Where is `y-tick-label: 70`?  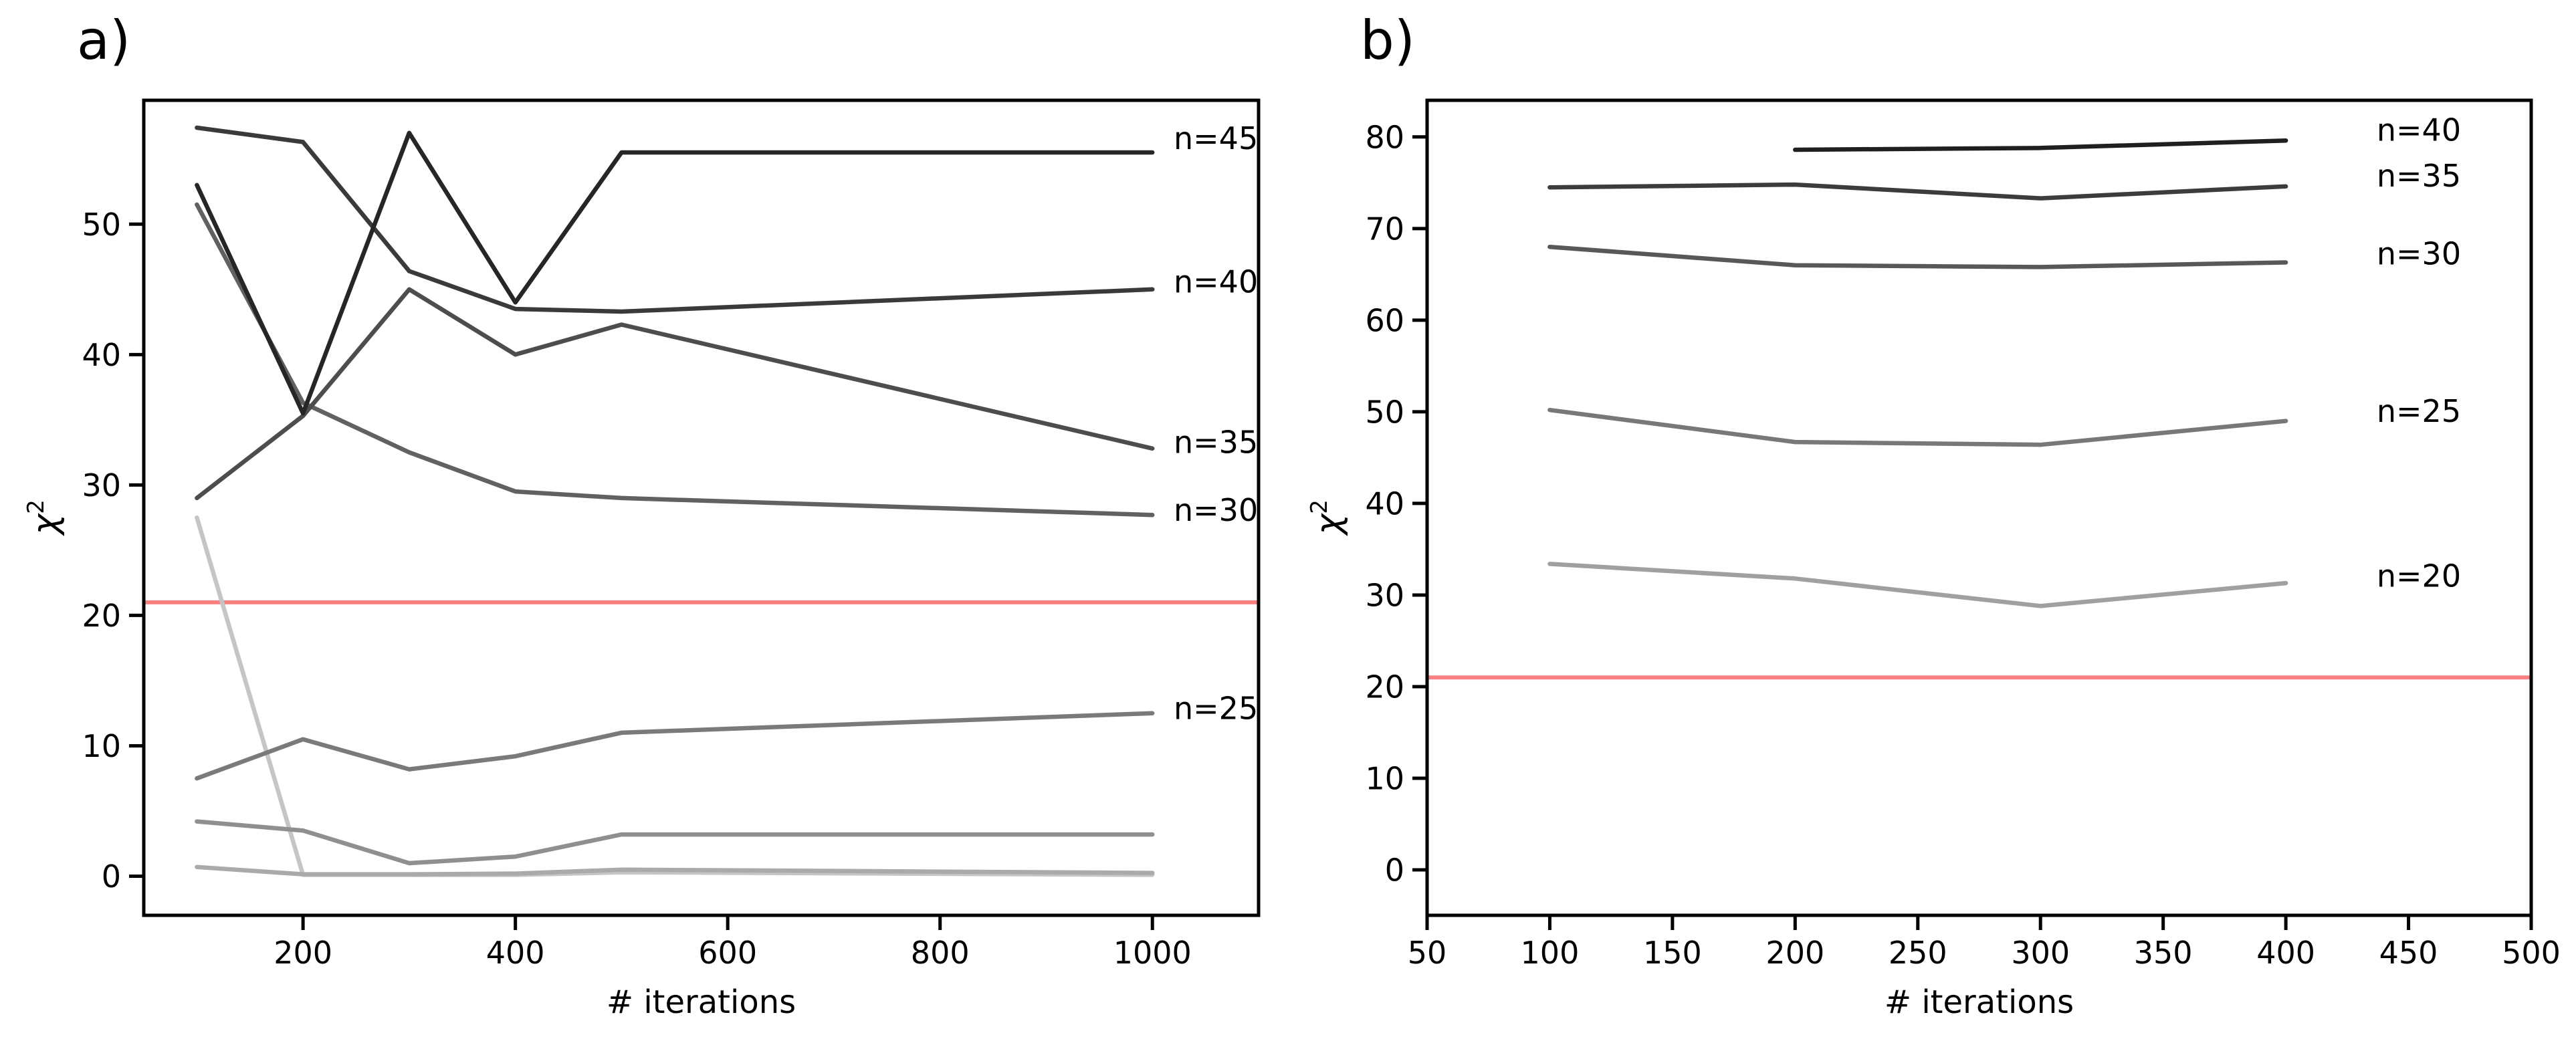 y-tick-label: 70 is located at coordinates (1384, 229).